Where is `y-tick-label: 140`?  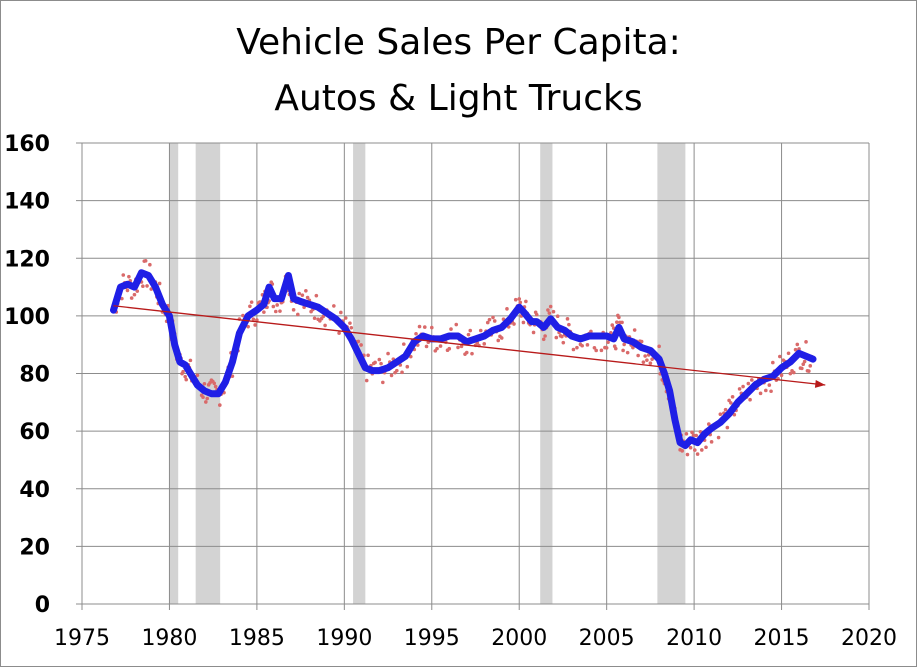 y-tick-label: 140 is located at coordinates (27, 202).